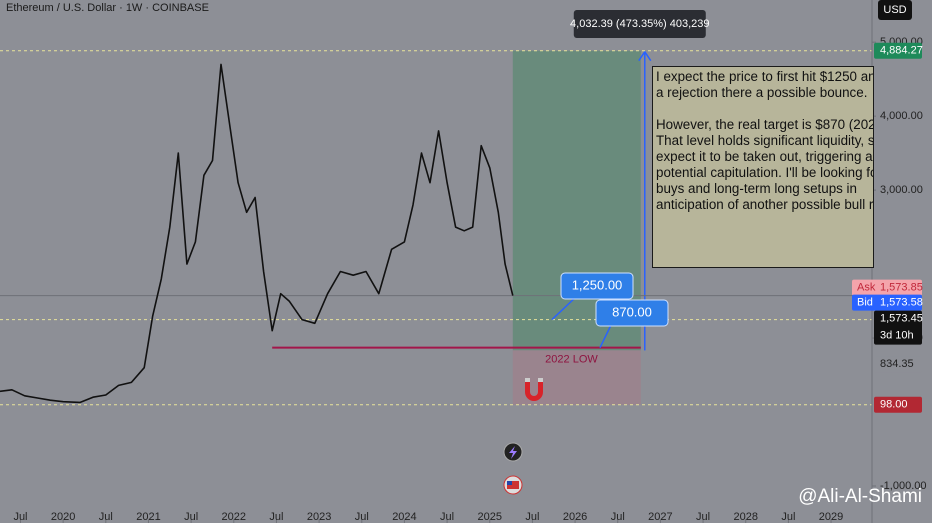  Describe the element at coordinates (764, 156) in the screenshot. I see `note-line: expect it to be taken out, triggering a` at that location.